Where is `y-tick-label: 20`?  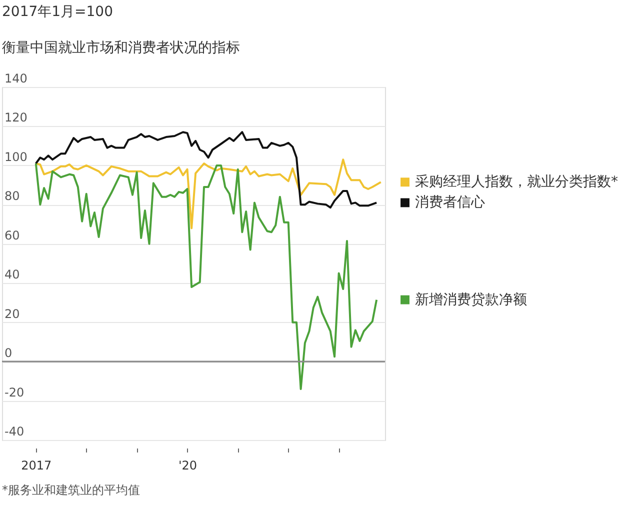
y-tick-label: 20 is located at coordinates (12, 313).